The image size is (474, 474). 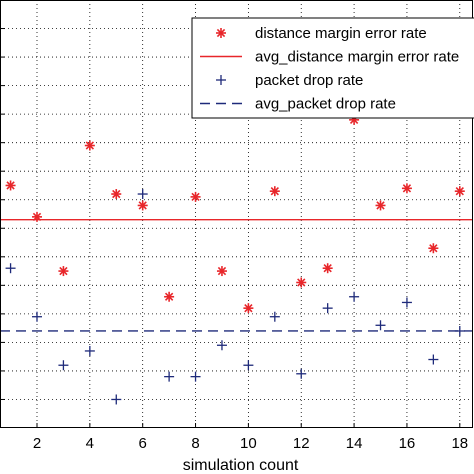 What do you see at coordinates (309, 80) in the screenshot?
I see `legend-label: packet drop rate` at bounding box center [309, 80].